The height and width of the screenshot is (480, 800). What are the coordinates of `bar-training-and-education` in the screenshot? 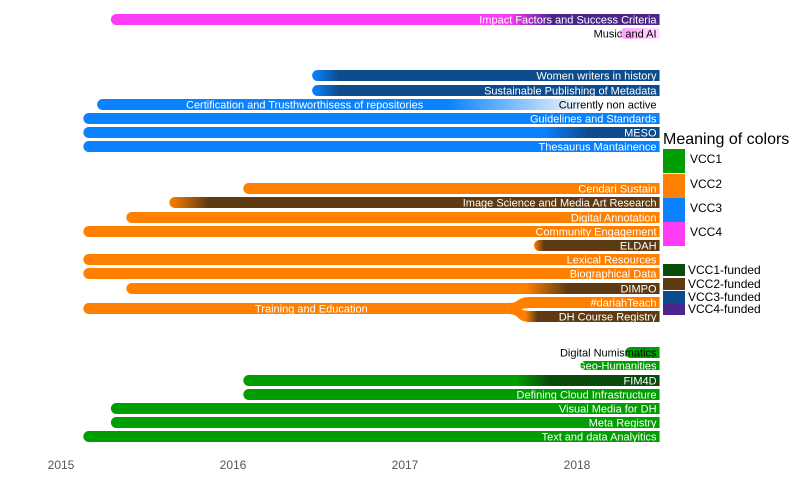 It's located at (296, 308).